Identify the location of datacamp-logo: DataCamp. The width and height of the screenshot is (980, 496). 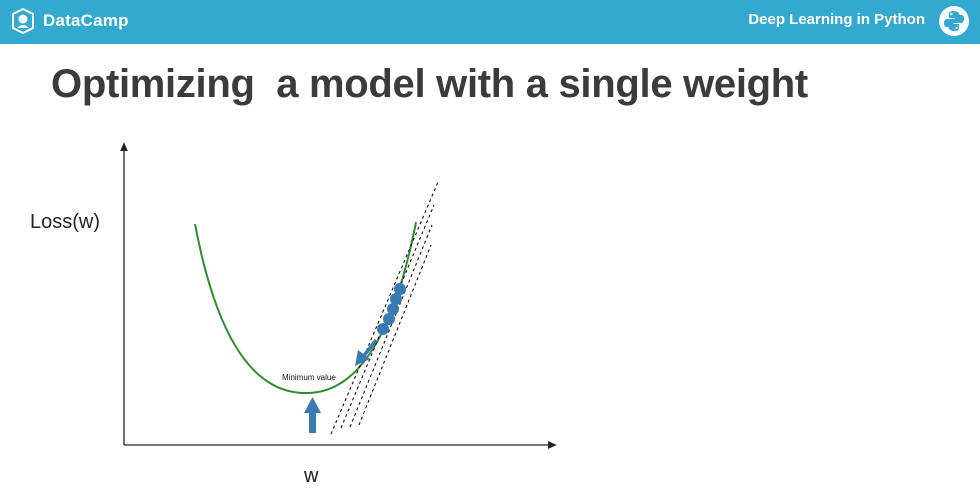
(69, 21).